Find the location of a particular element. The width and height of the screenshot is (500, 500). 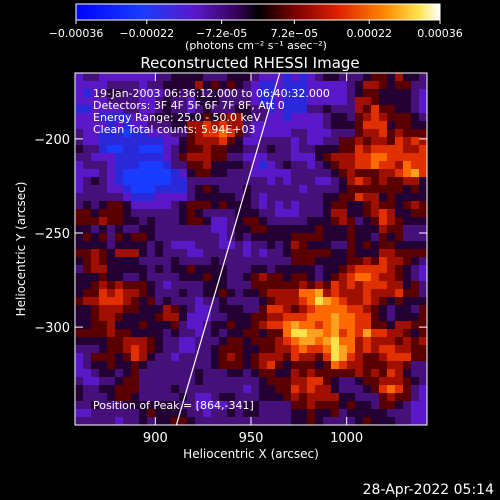

x-axis-label: Heliocentric X (arcsec) is located at coordinates (251, 454).